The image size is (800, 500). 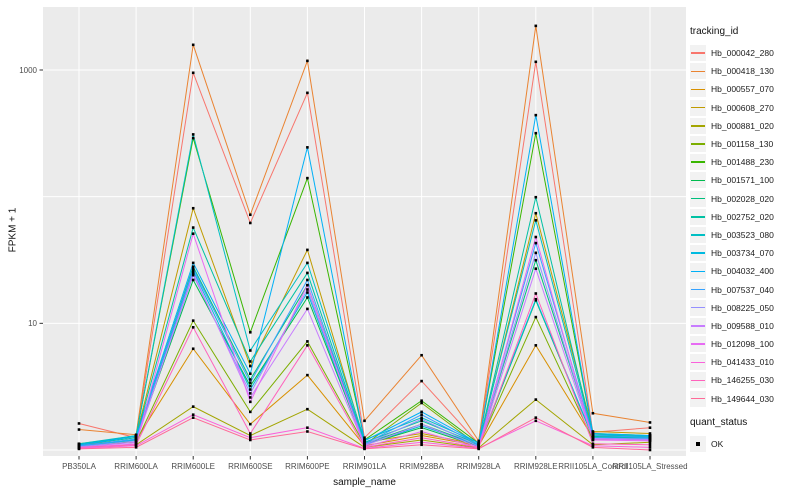 I want to click on legend-item: Hb_000608_270, so click(x=744, y=108).